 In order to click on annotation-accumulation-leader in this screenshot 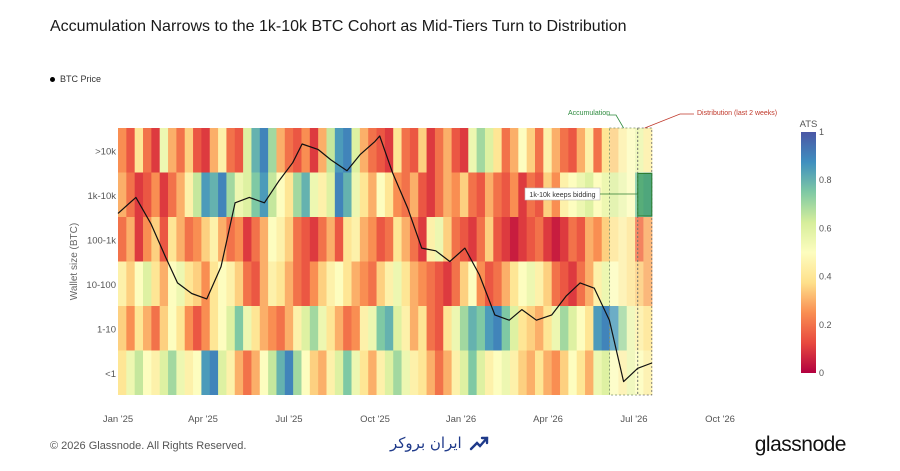, I will do `click(615, 121)`.